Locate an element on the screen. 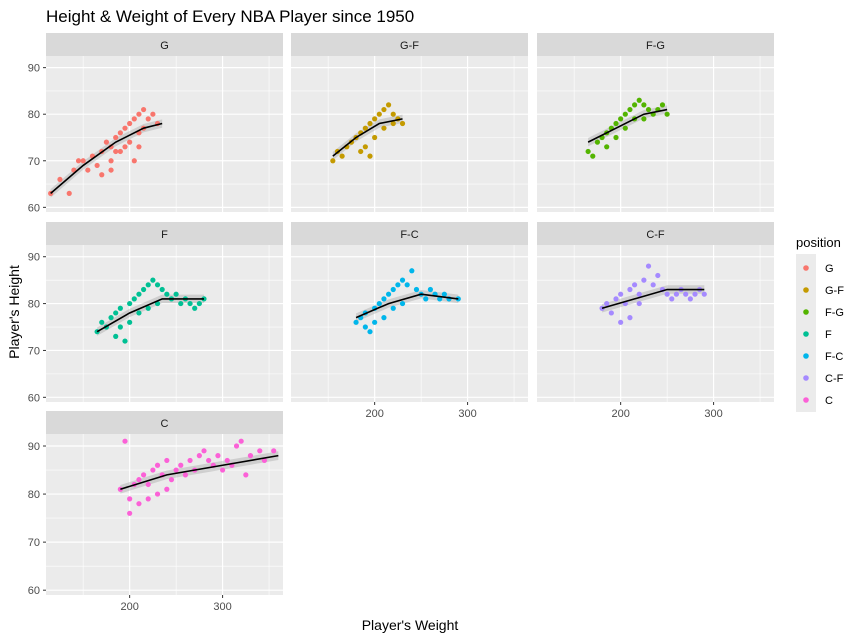  y-axis-title: Player's Height is located at coordinates (14, 312).